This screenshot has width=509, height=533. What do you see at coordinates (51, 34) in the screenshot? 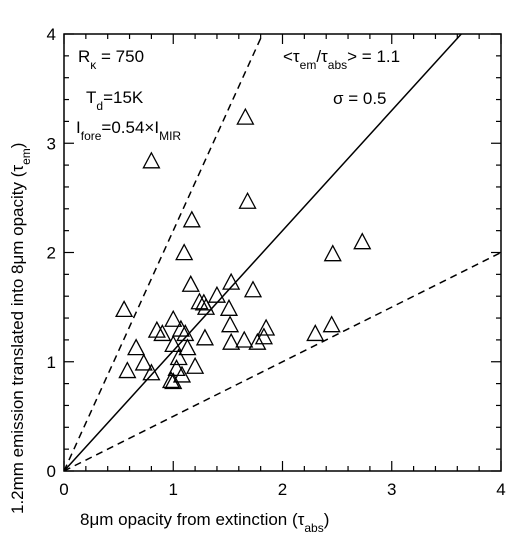
I see `y-tick-label: 4` at bounding box center [51, 34].